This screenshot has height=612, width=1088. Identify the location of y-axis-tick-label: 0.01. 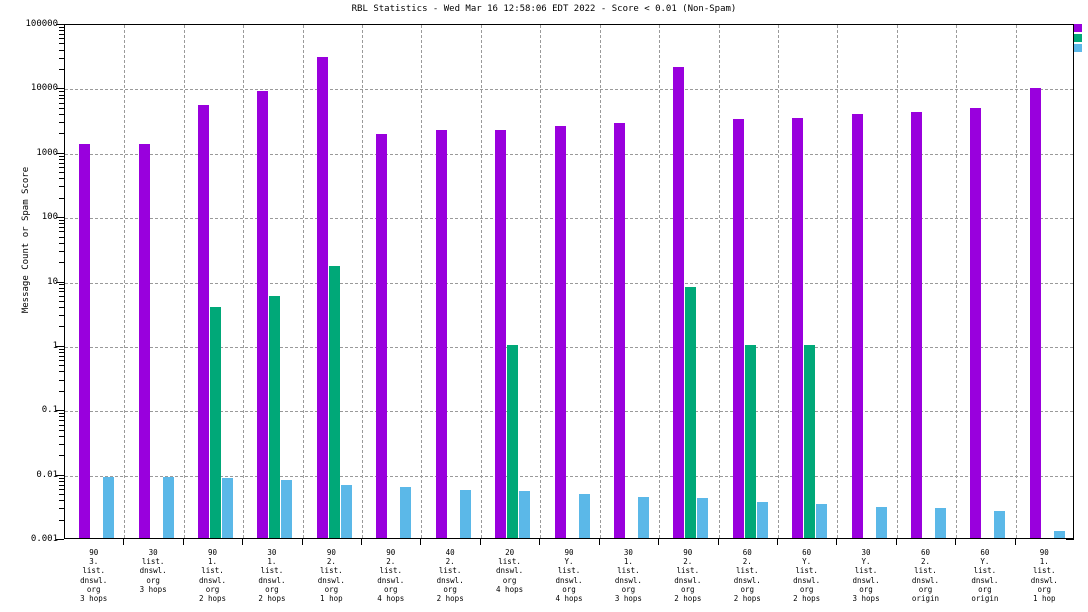
(47, 474).